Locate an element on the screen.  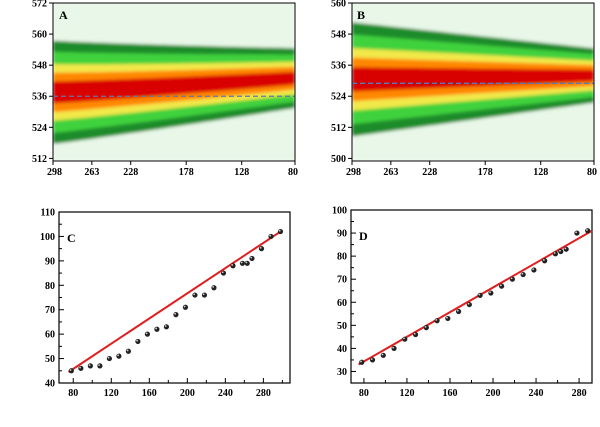
fit-line-d is located at coordinates (475, 297).